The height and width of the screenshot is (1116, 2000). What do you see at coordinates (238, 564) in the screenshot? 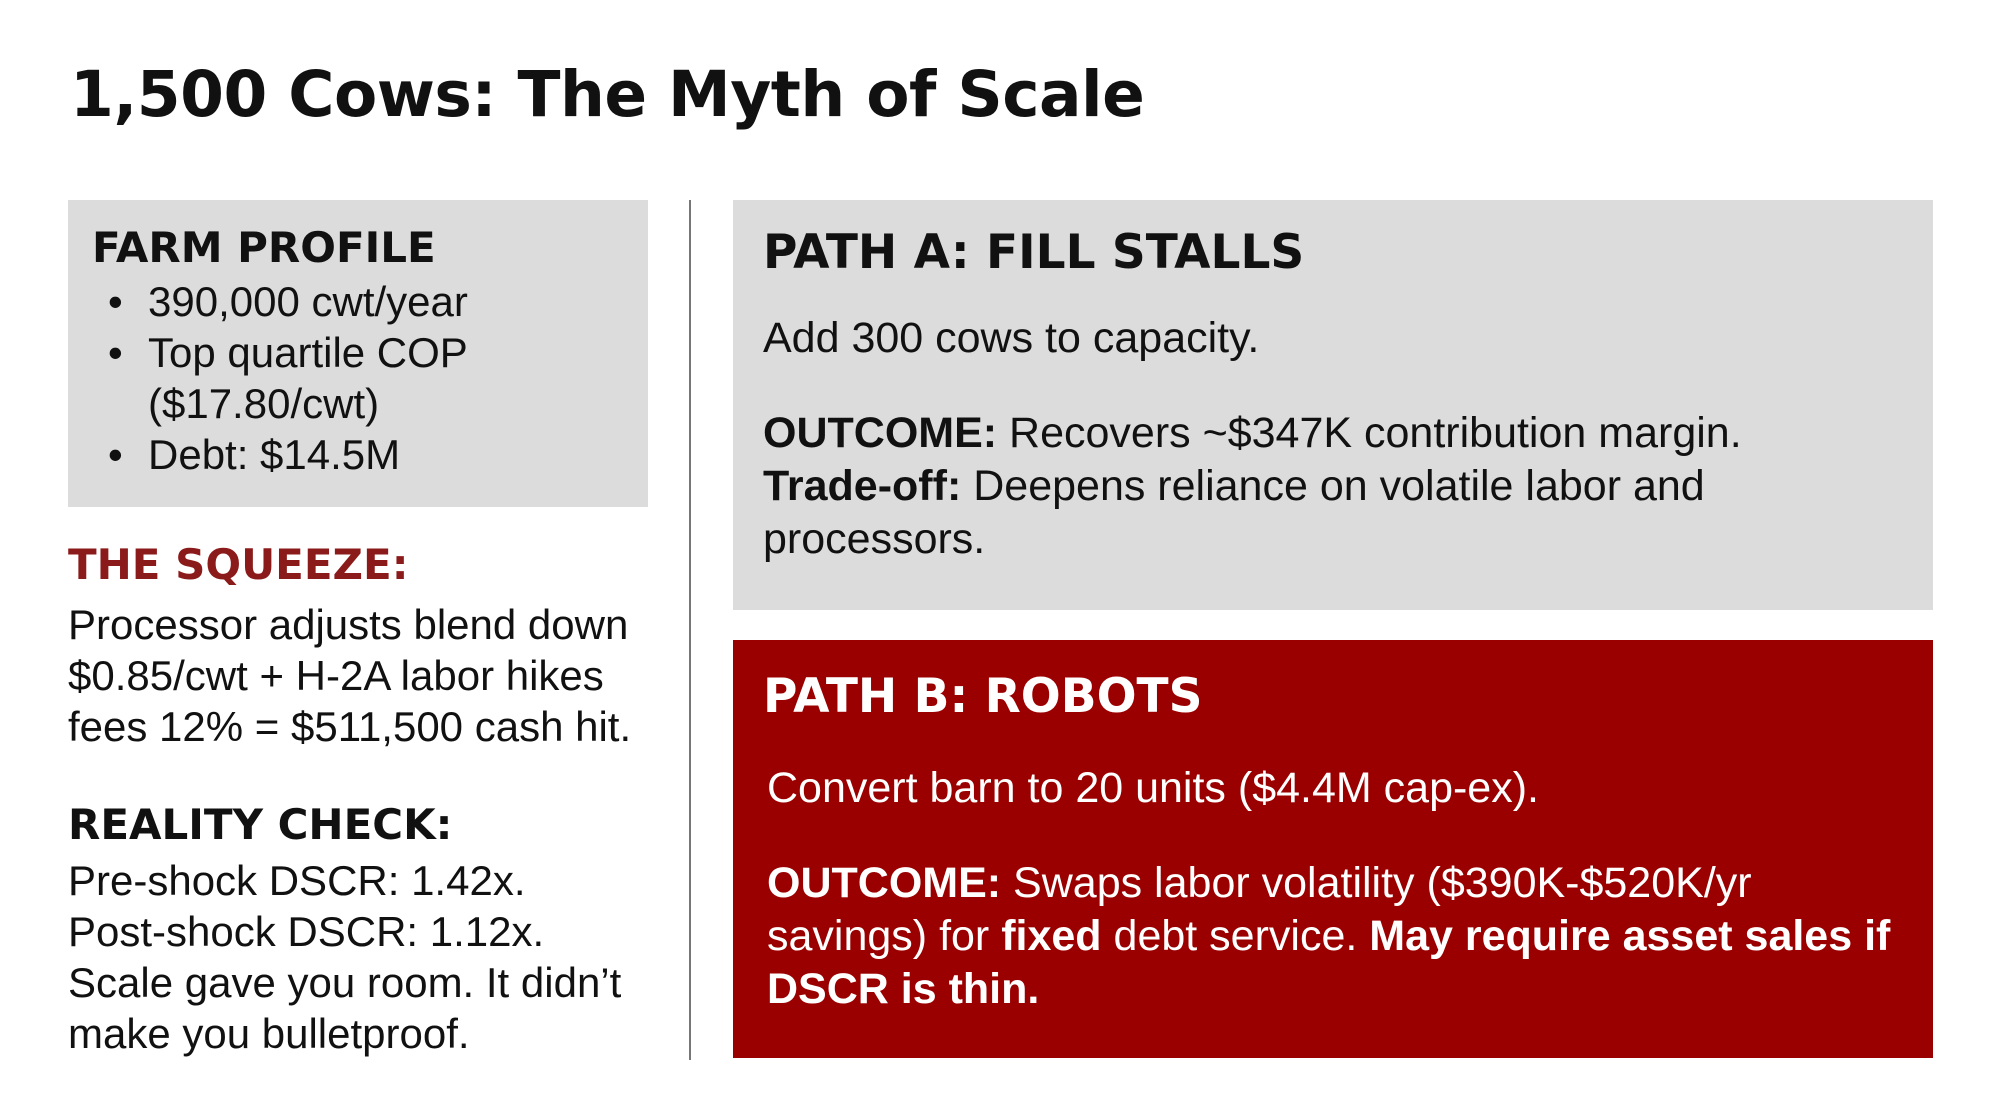
I see `squeeze-heading: THE SQUEEZE:` at bounding box center [238, 564].